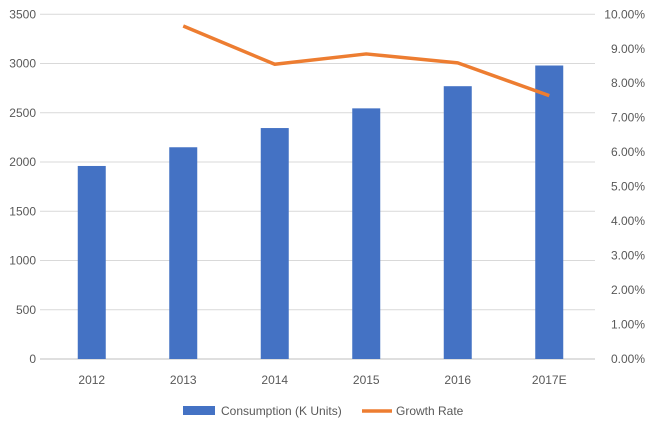 This screenshot has height=437, width=656. What do you see at coordinates (628, 118) in the screenshot?
I see `right-tick-label: 7.00%` at bounding box center [628, 118].